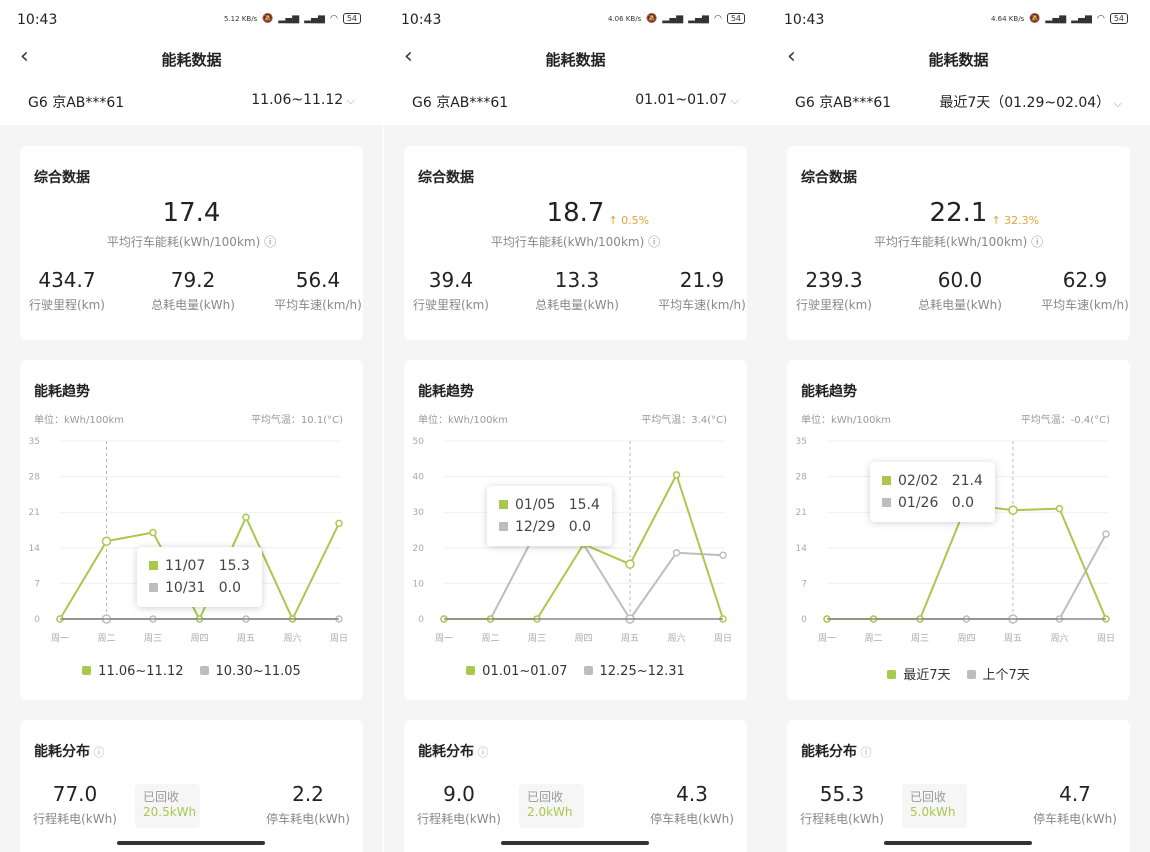 Image resolution: width=1150 pixels, height=852 pixels. What do you see at coordinates (687, 100) in the screenshot?
I see `date-range-selector: 01.01~01.07 ⌵` at bounding box center [687, 100].